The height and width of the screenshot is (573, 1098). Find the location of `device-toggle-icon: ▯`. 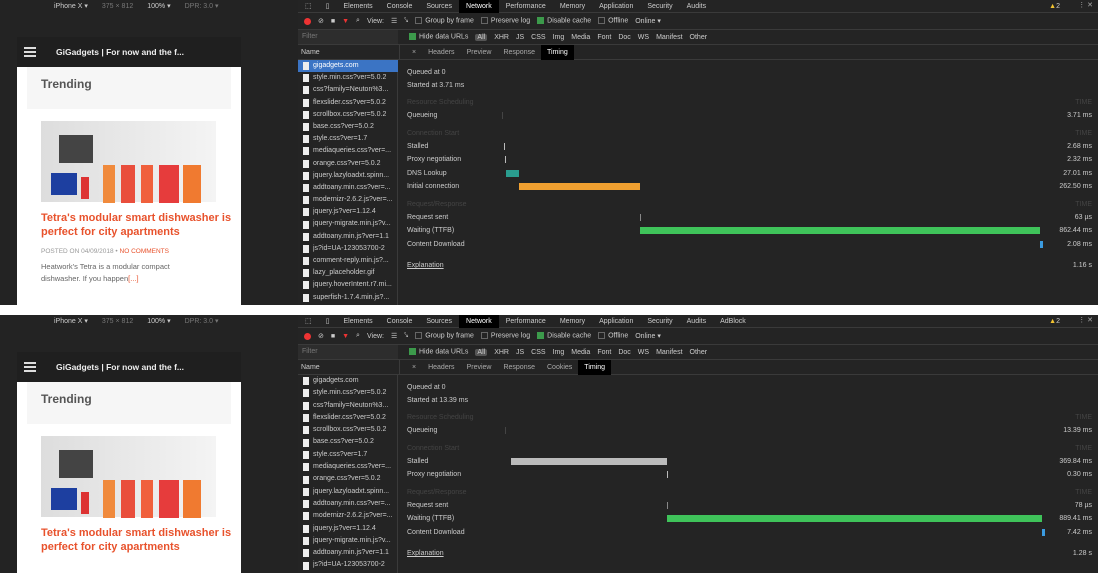

device-toggle-icon: ▯ is located at coordinates (327, 321).